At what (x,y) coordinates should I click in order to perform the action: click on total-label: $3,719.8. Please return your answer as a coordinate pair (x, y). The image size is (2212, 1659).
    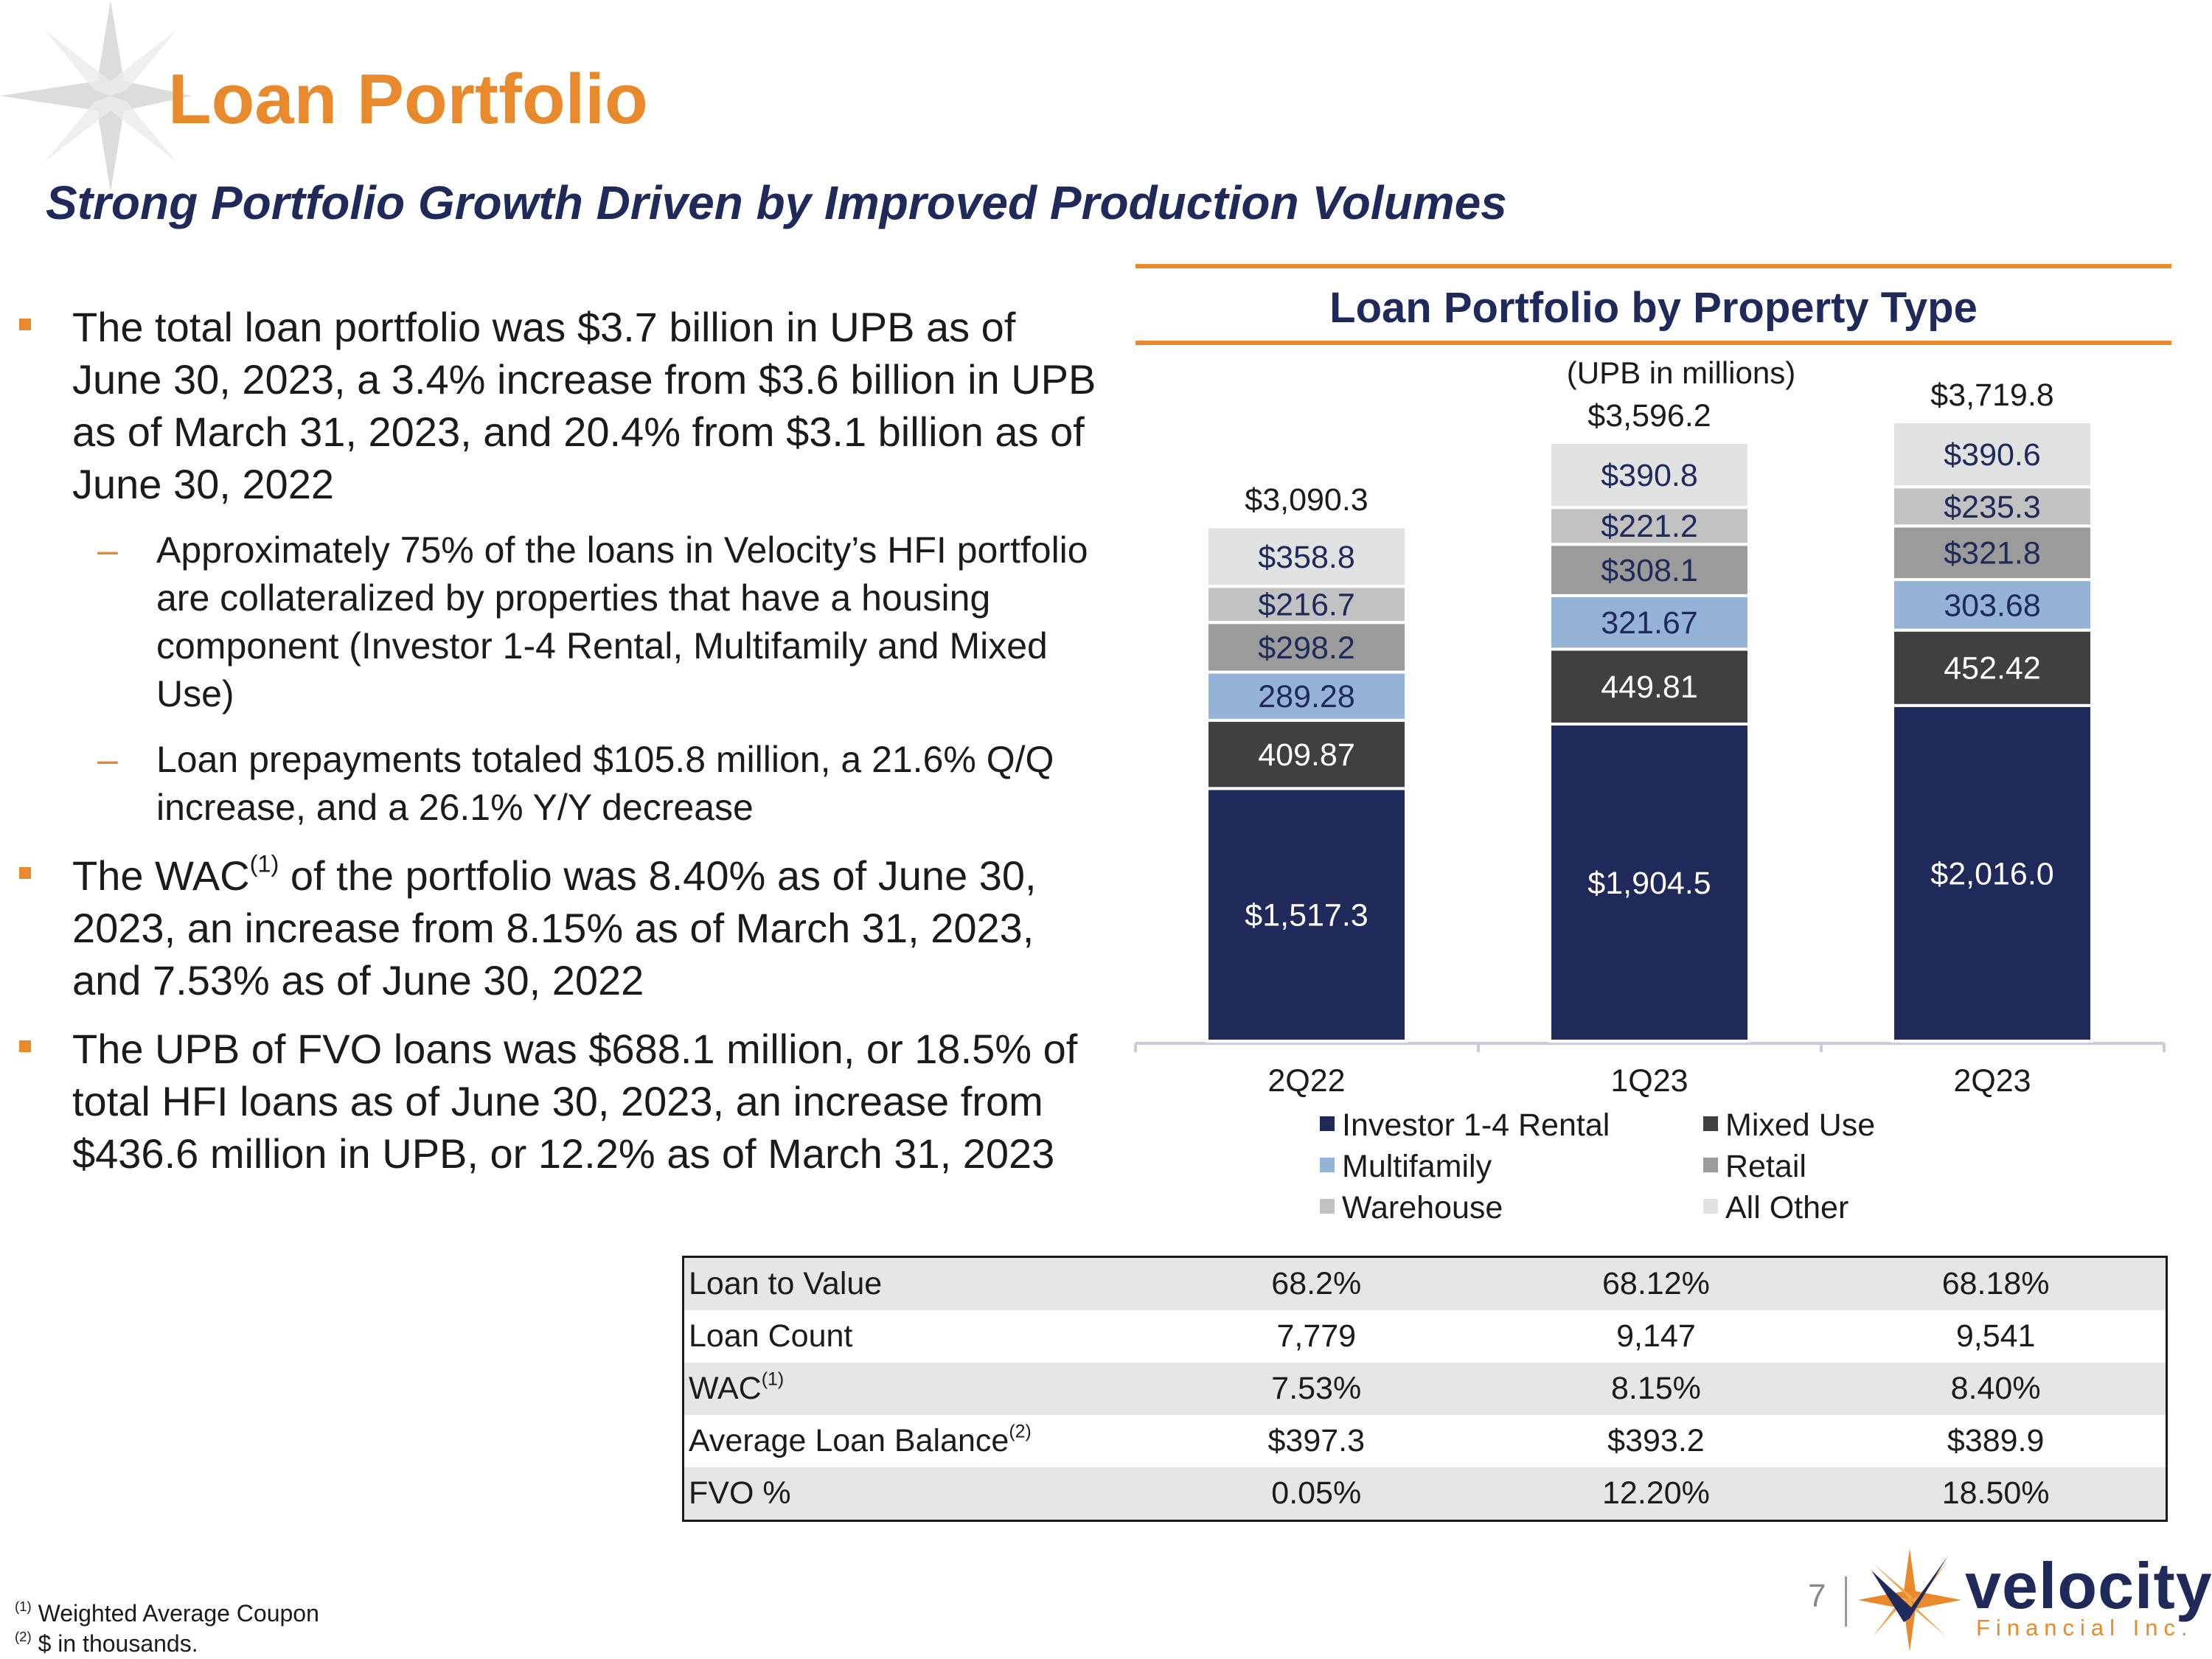
    Looking at the image, I should click on (1991, 395).